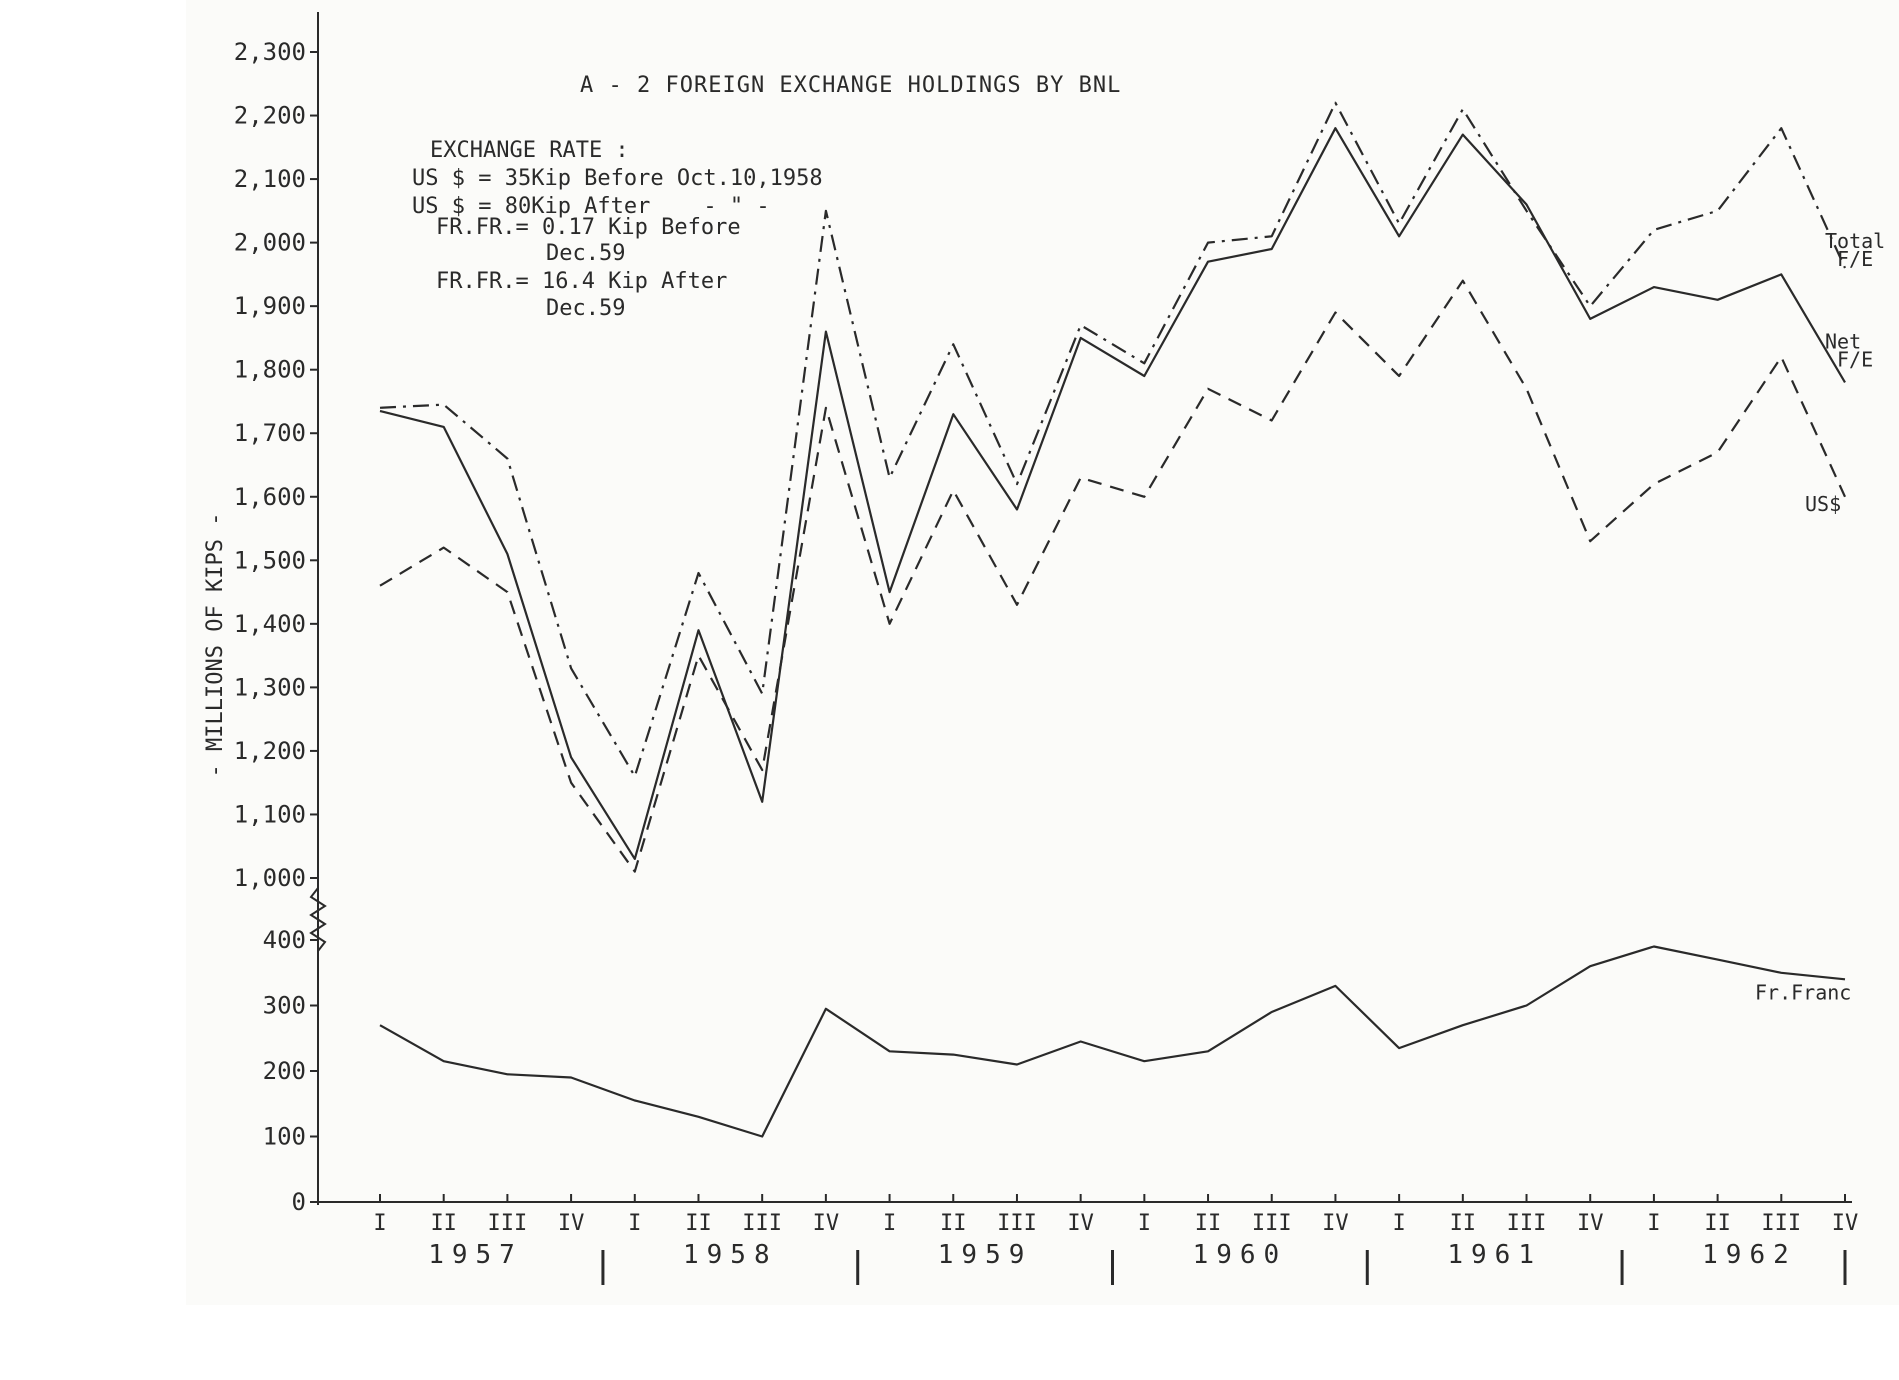  I want to click on year-label: 1959, so click(985, 1255).